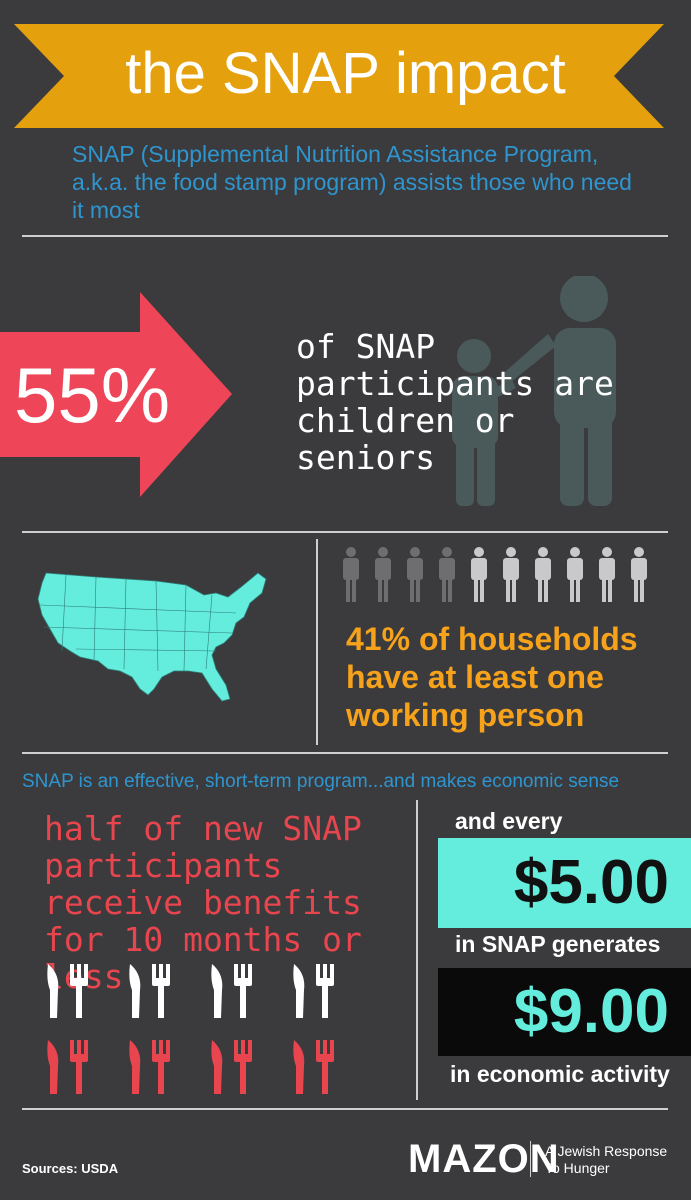  What do you see at coordinates (564, 1012) in the screenshot?
I see `amount-out-box: $9.00` at bounding box center [564, 1012].